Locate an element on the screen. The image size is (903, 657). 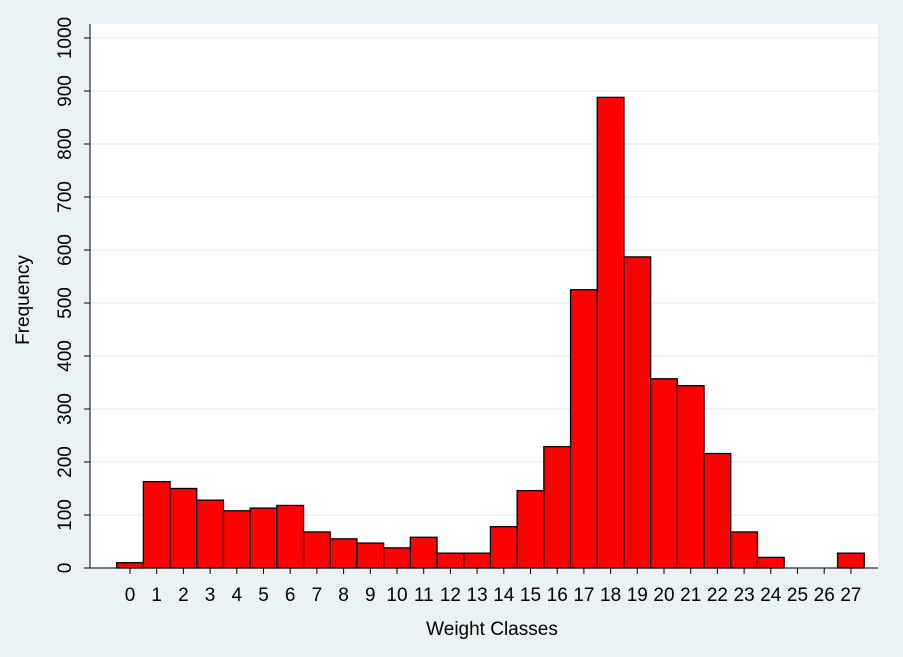
x-tick-label: 12 is located at coordinates (450, 595).